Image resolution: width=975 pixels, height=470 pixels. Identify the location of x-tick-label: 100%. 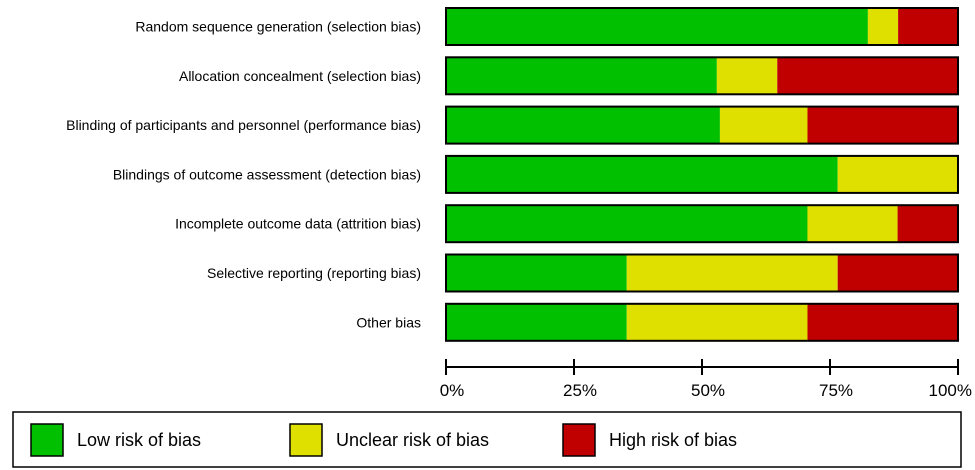
(950, 390).